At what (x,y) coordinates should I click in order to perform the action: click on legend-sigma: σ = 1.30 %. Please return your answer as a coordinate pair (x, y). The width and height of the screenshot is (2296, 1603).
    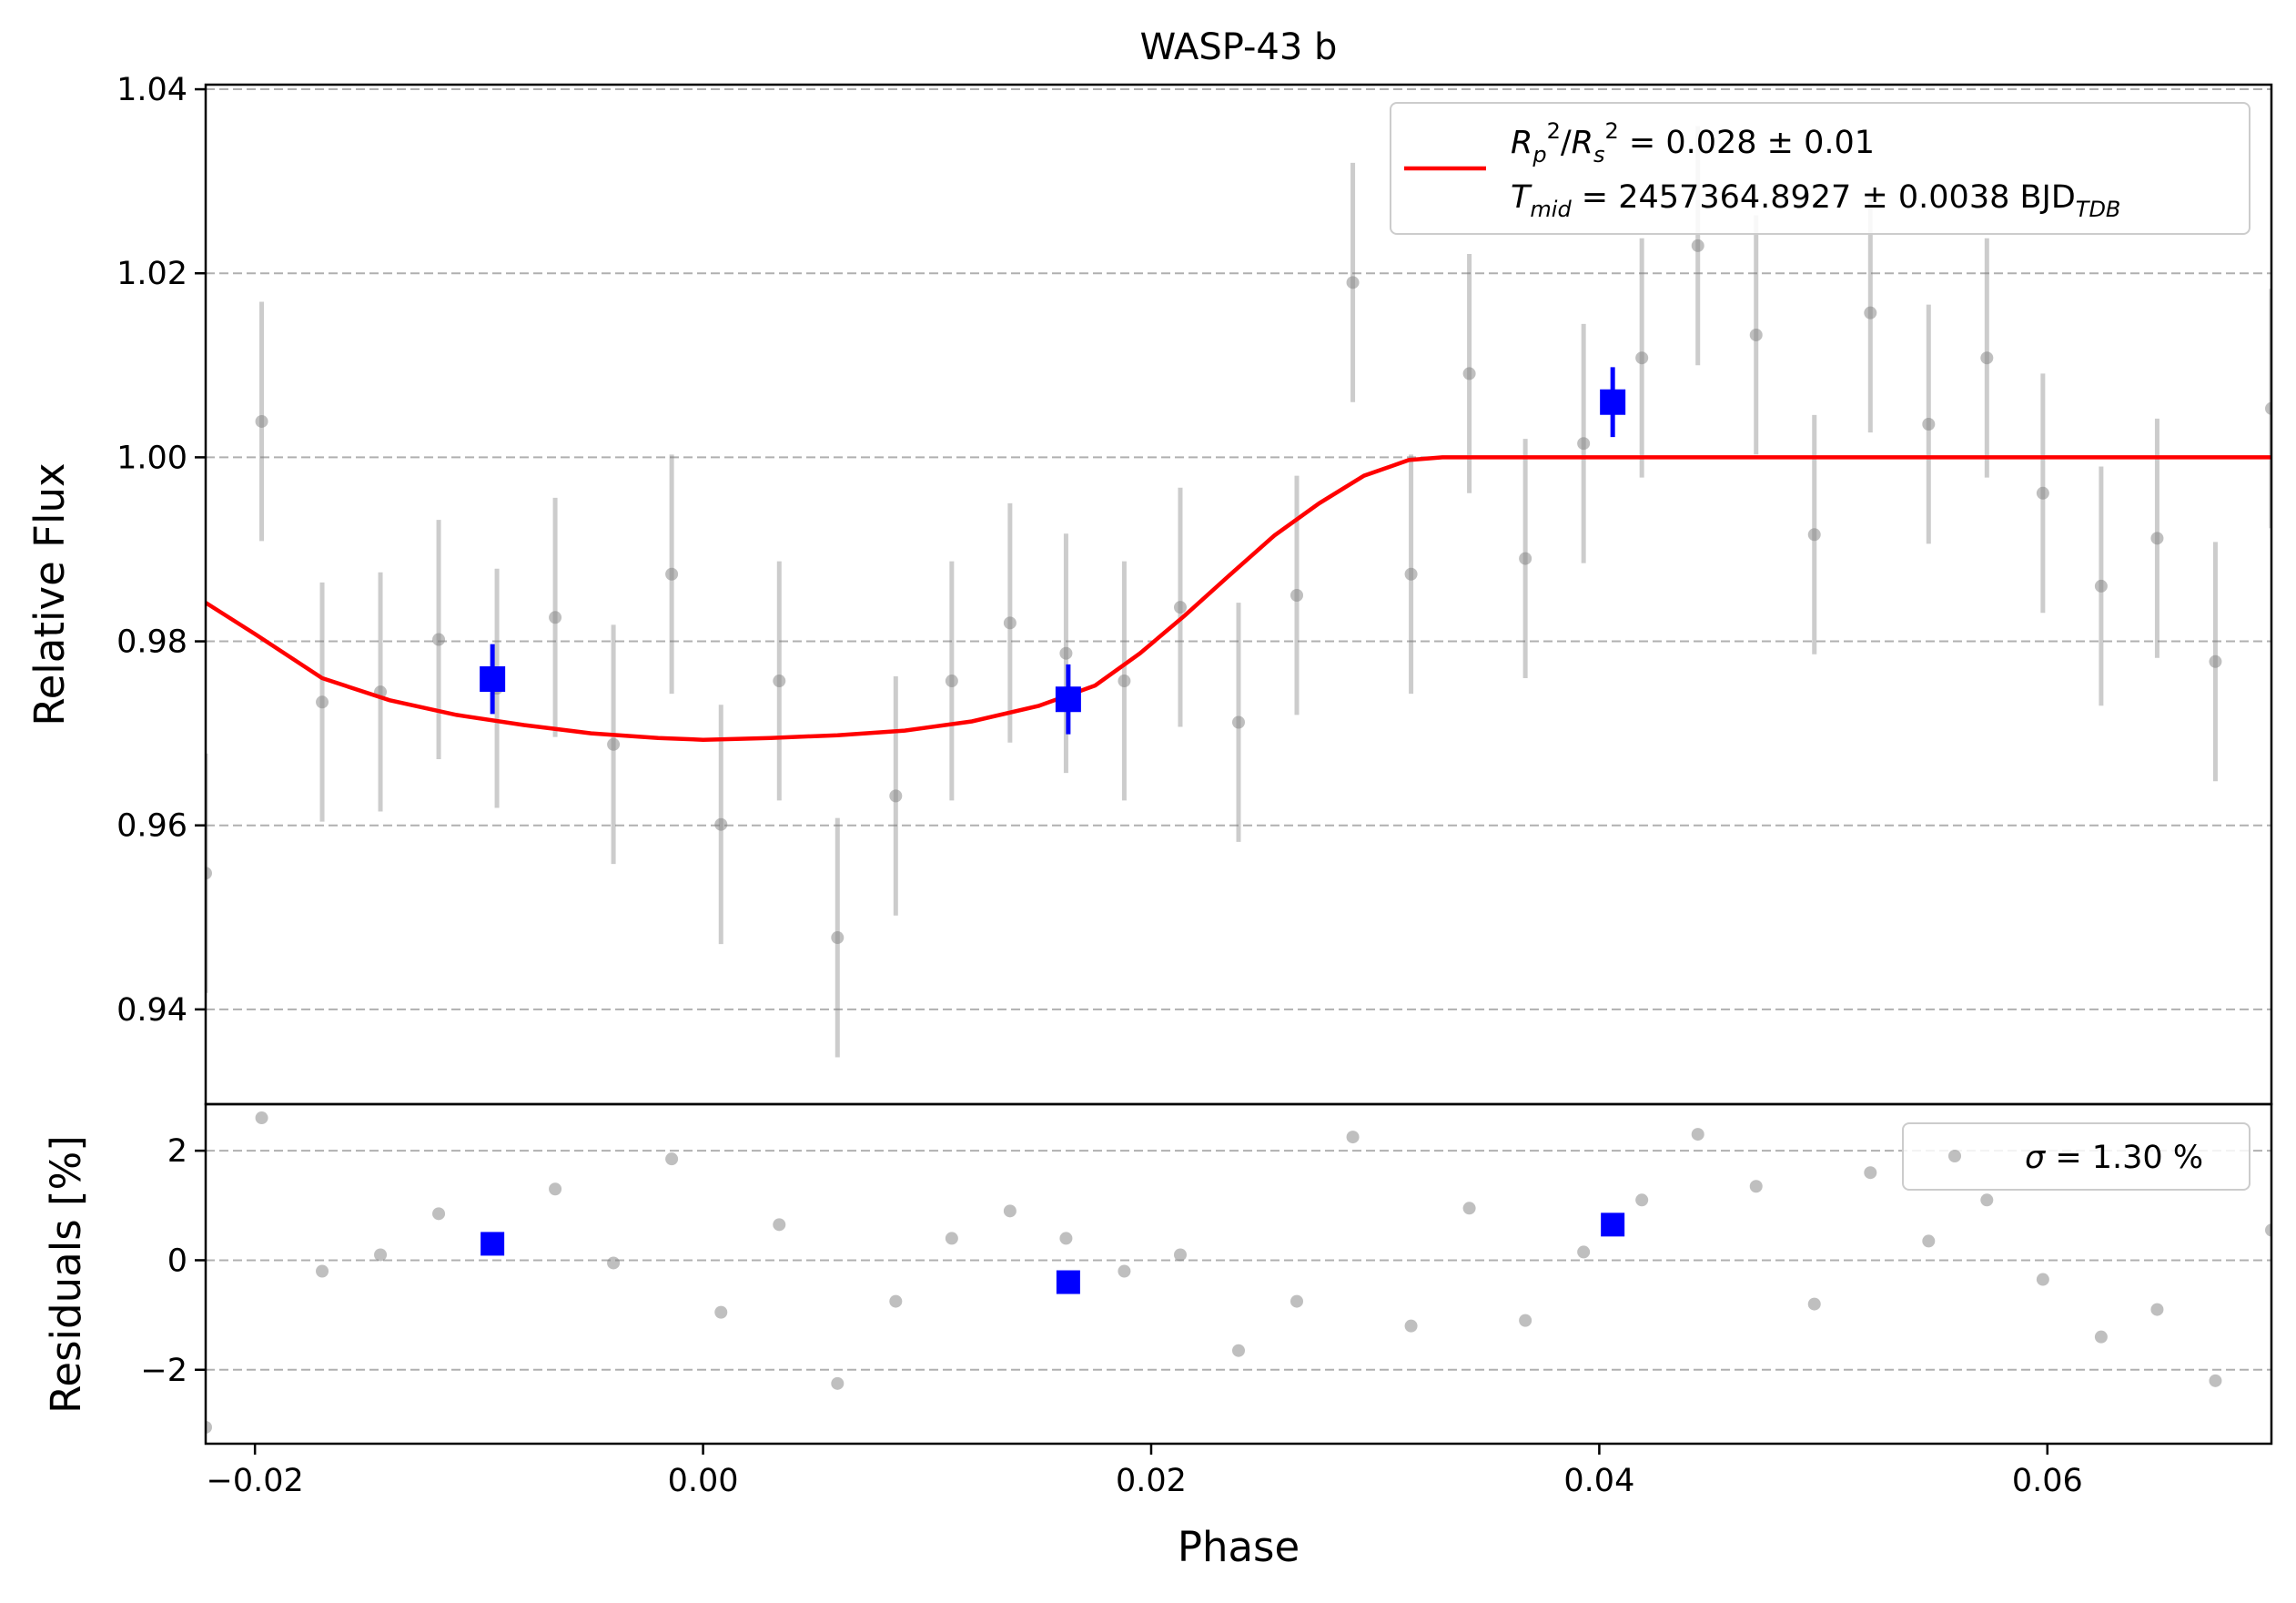
    Looking at the image, I should click on (2114, 1158).